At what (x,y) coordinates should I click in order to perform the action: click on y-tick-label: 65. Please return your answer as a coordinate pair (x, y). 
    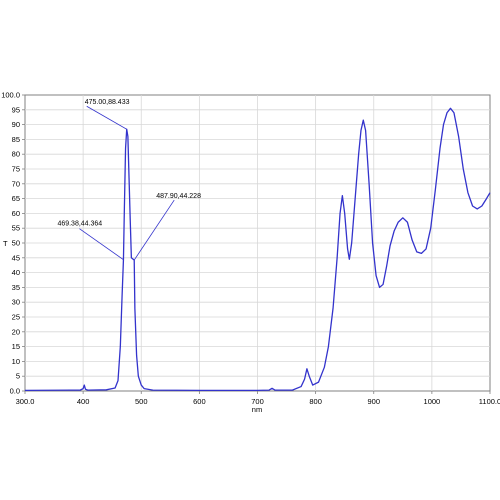
    Looking at the image, I should click on (16, 198).